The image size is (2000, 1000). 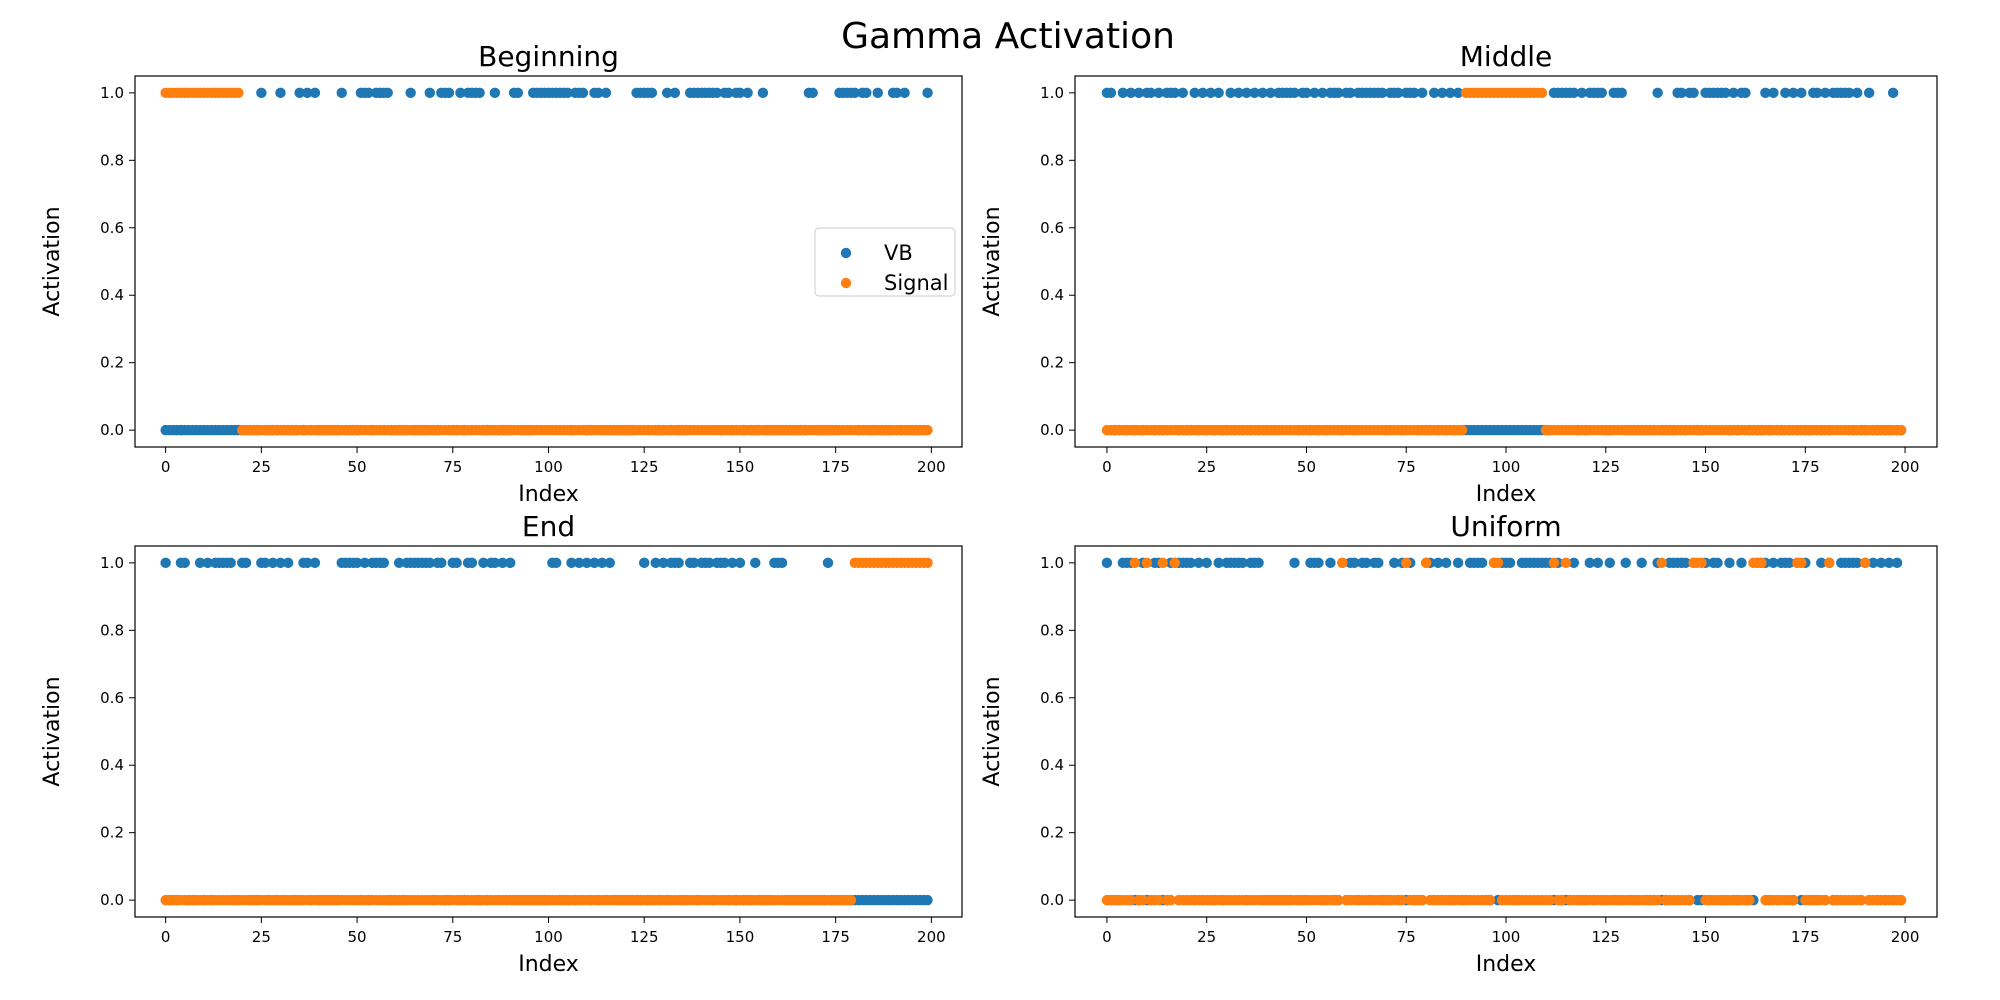 I want to click on panel-title: Beginning, so click(x=548, y=56).